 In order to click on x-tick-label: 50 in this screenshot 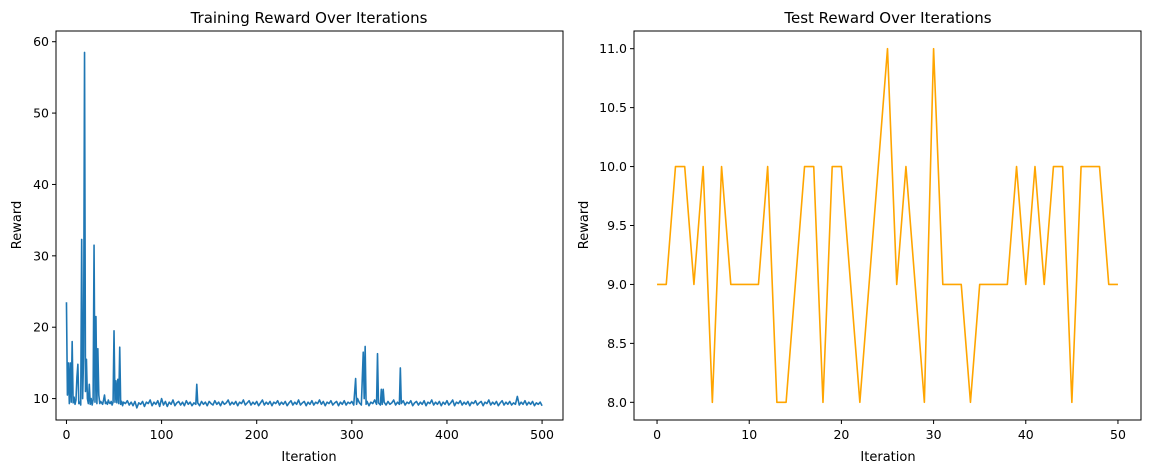, I will do `click(1118, 434)`.